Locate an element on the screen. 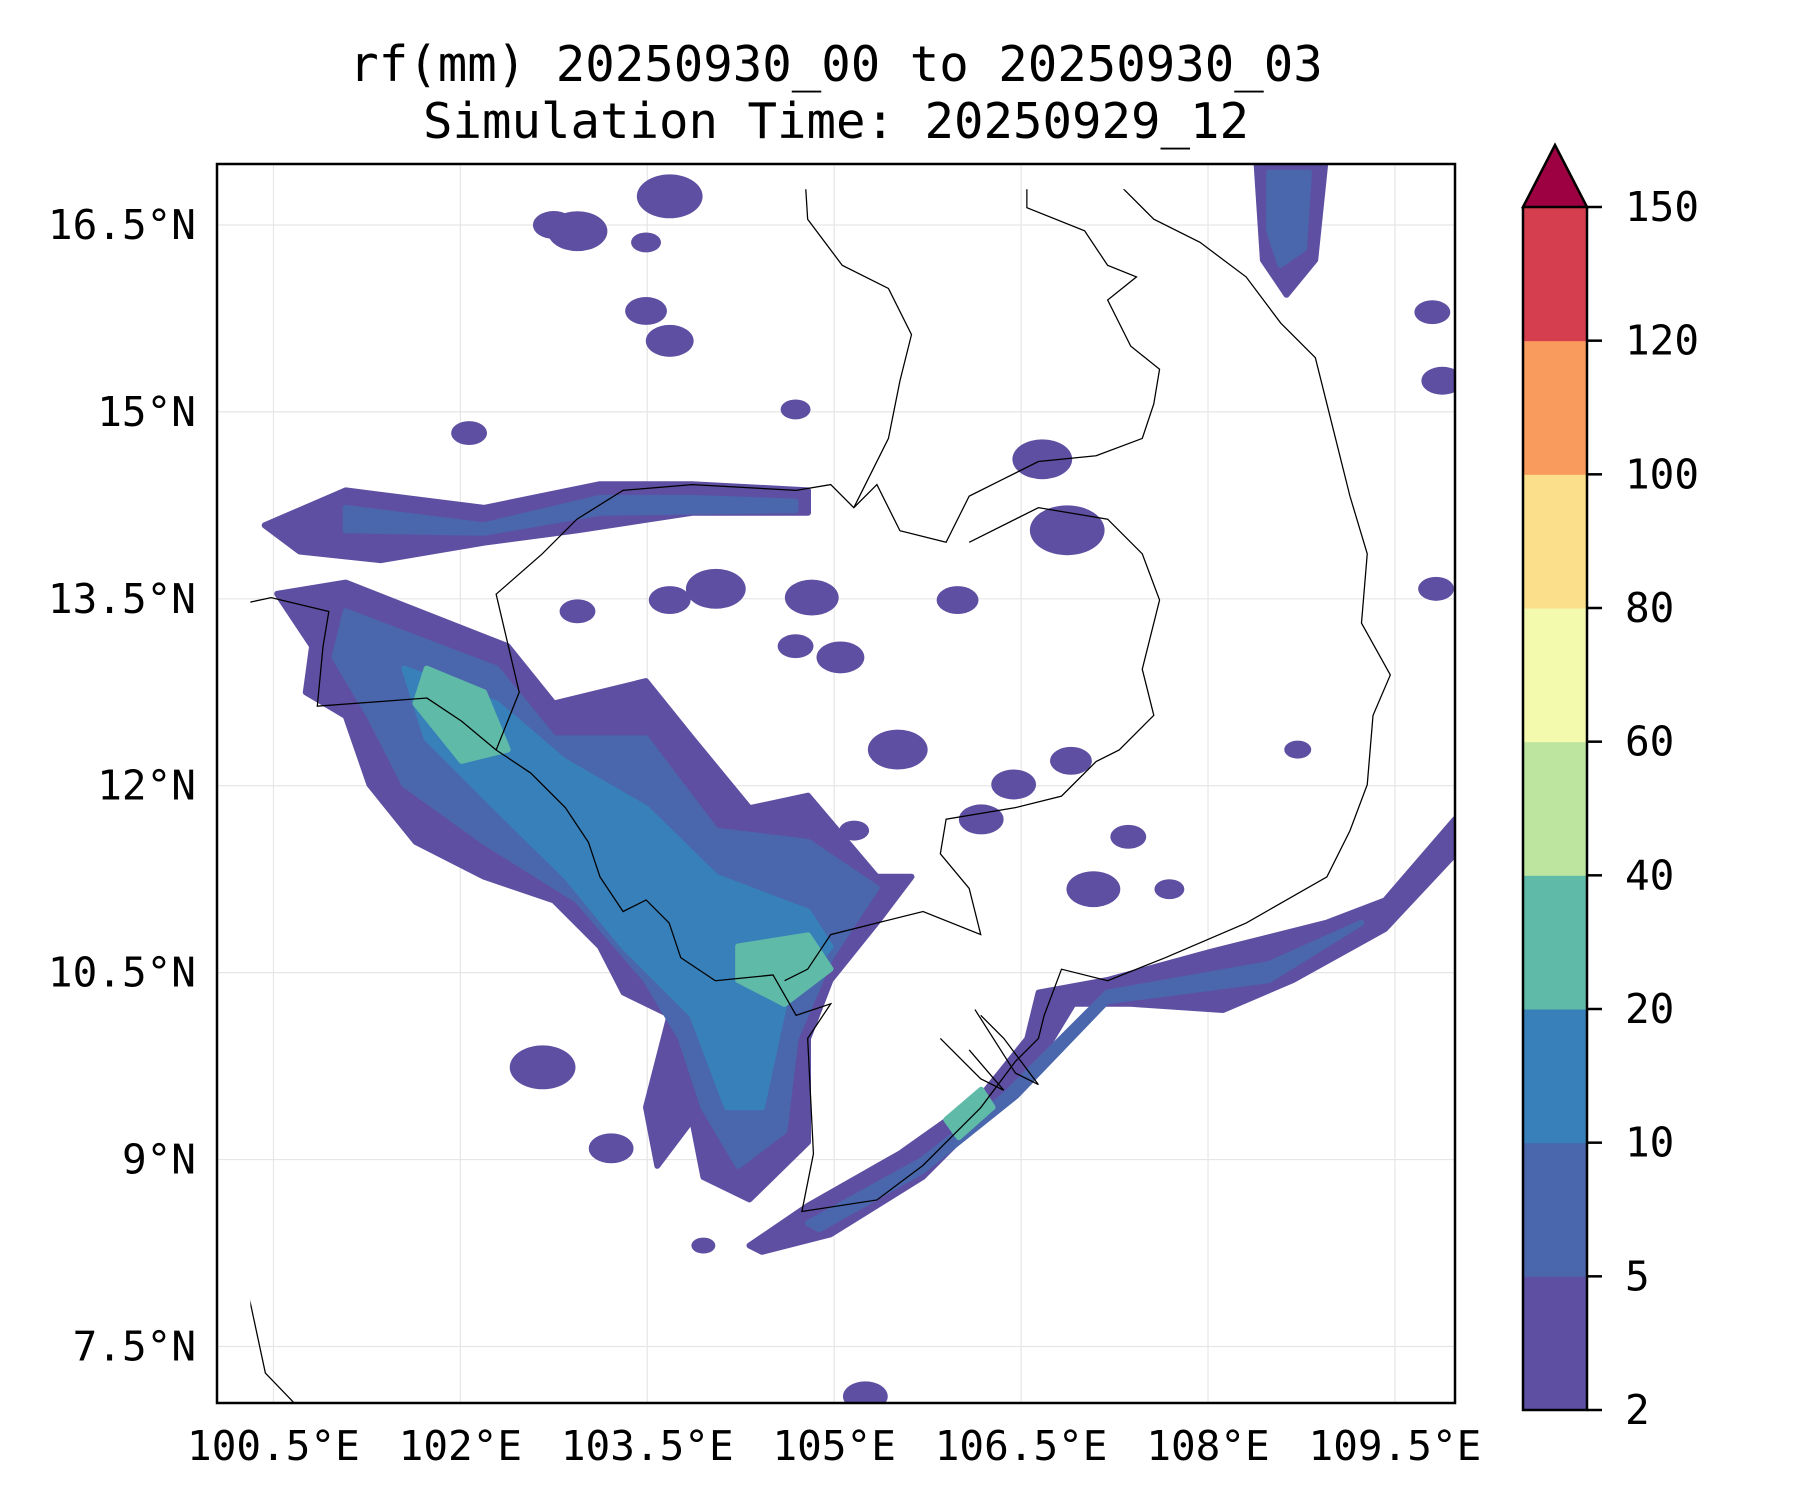  x-tick-label: 109.5°E is located at coordinates (1395, 1446).